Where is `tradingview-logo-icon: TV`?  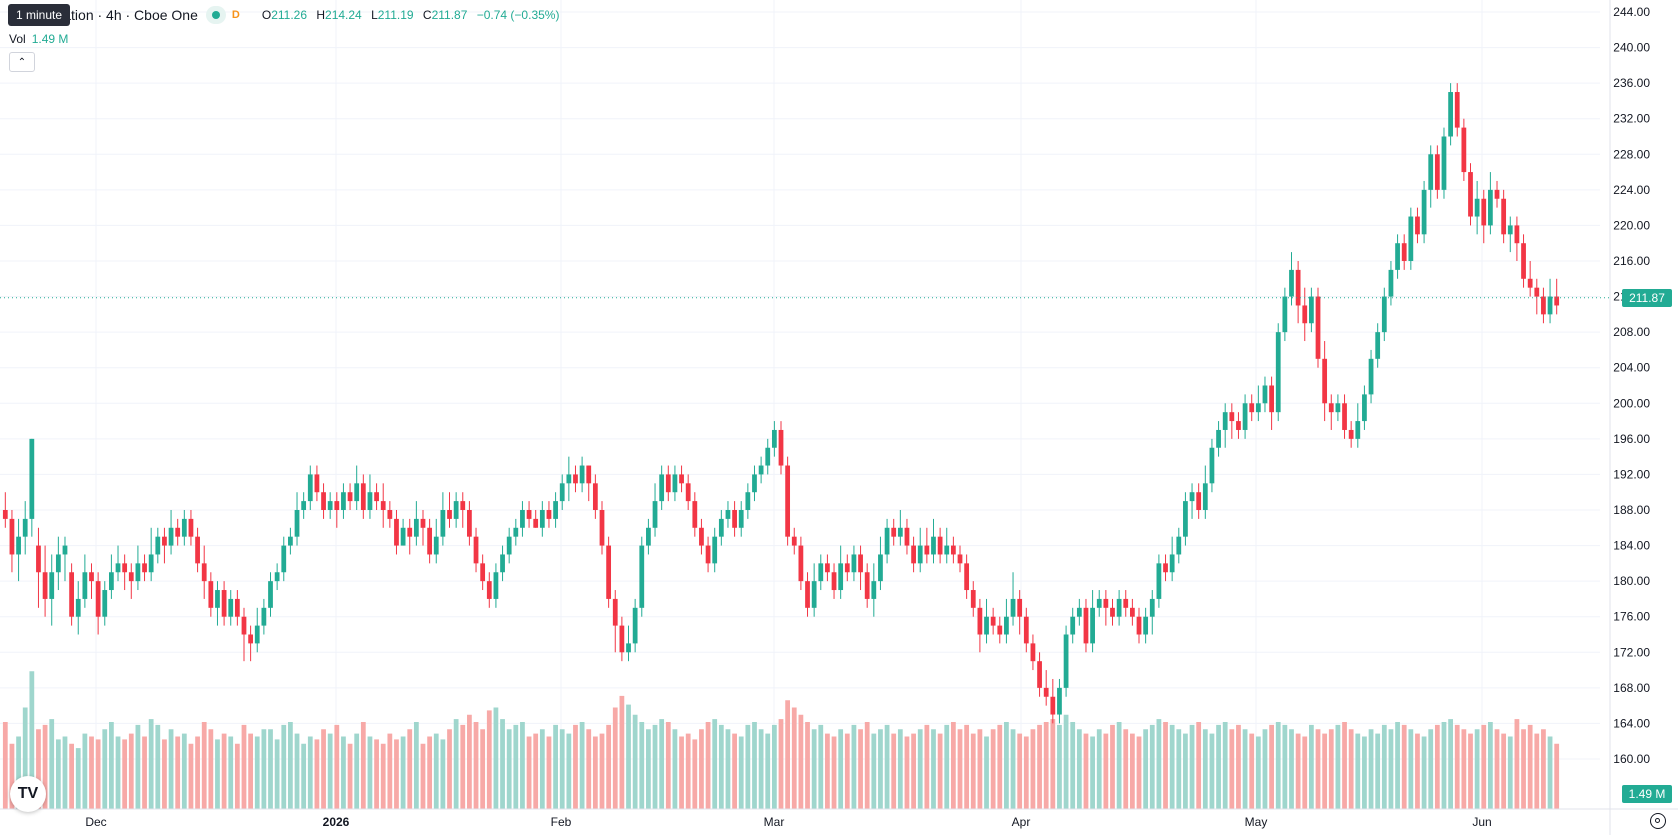 tradingview-logo-icon: TV is located at coordinates (28, 794).